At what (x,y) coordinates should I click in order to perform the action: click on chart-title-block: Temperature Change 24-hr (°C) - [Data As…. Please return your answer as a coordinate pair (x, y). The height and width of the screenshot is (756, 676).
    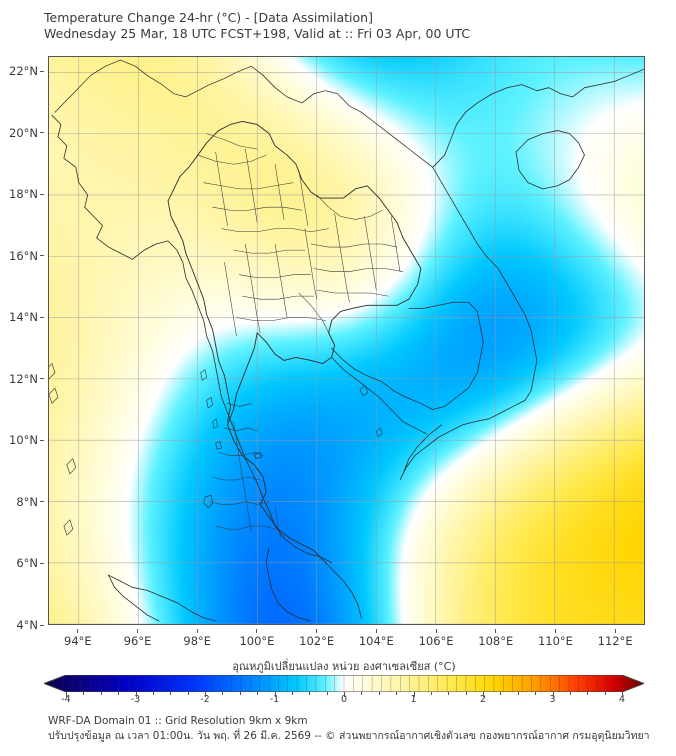
    Looking at the image, I should click on (344, 26).